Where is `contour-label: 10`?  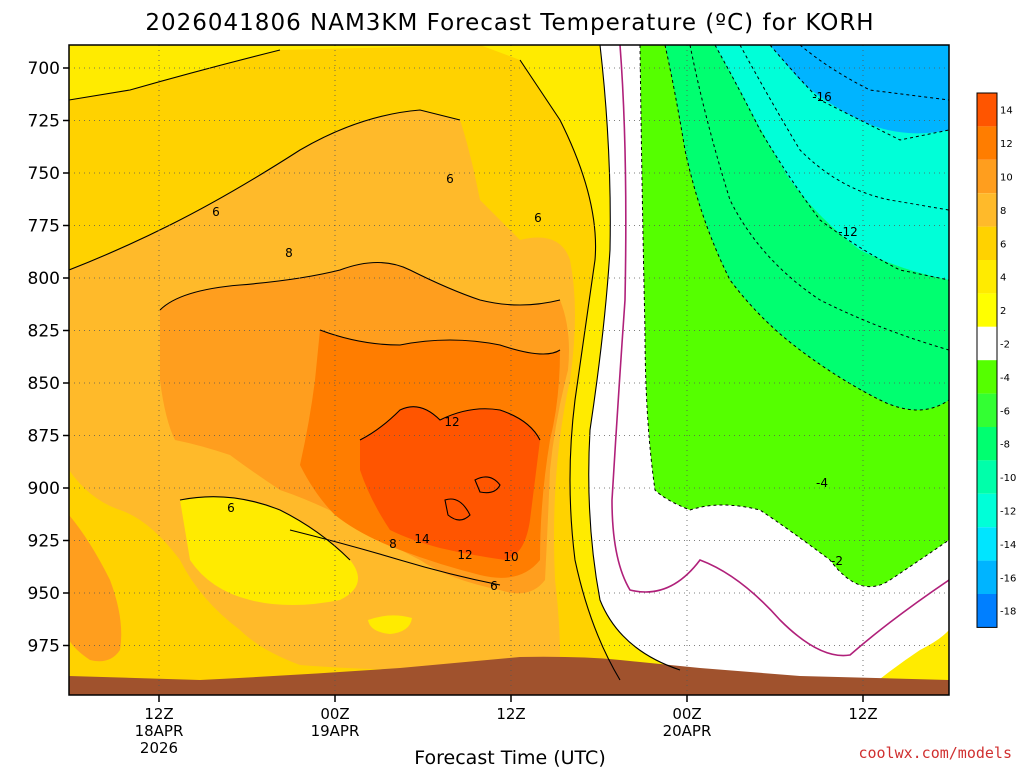 contour-label: 10 is located at coordinates (510, 557).